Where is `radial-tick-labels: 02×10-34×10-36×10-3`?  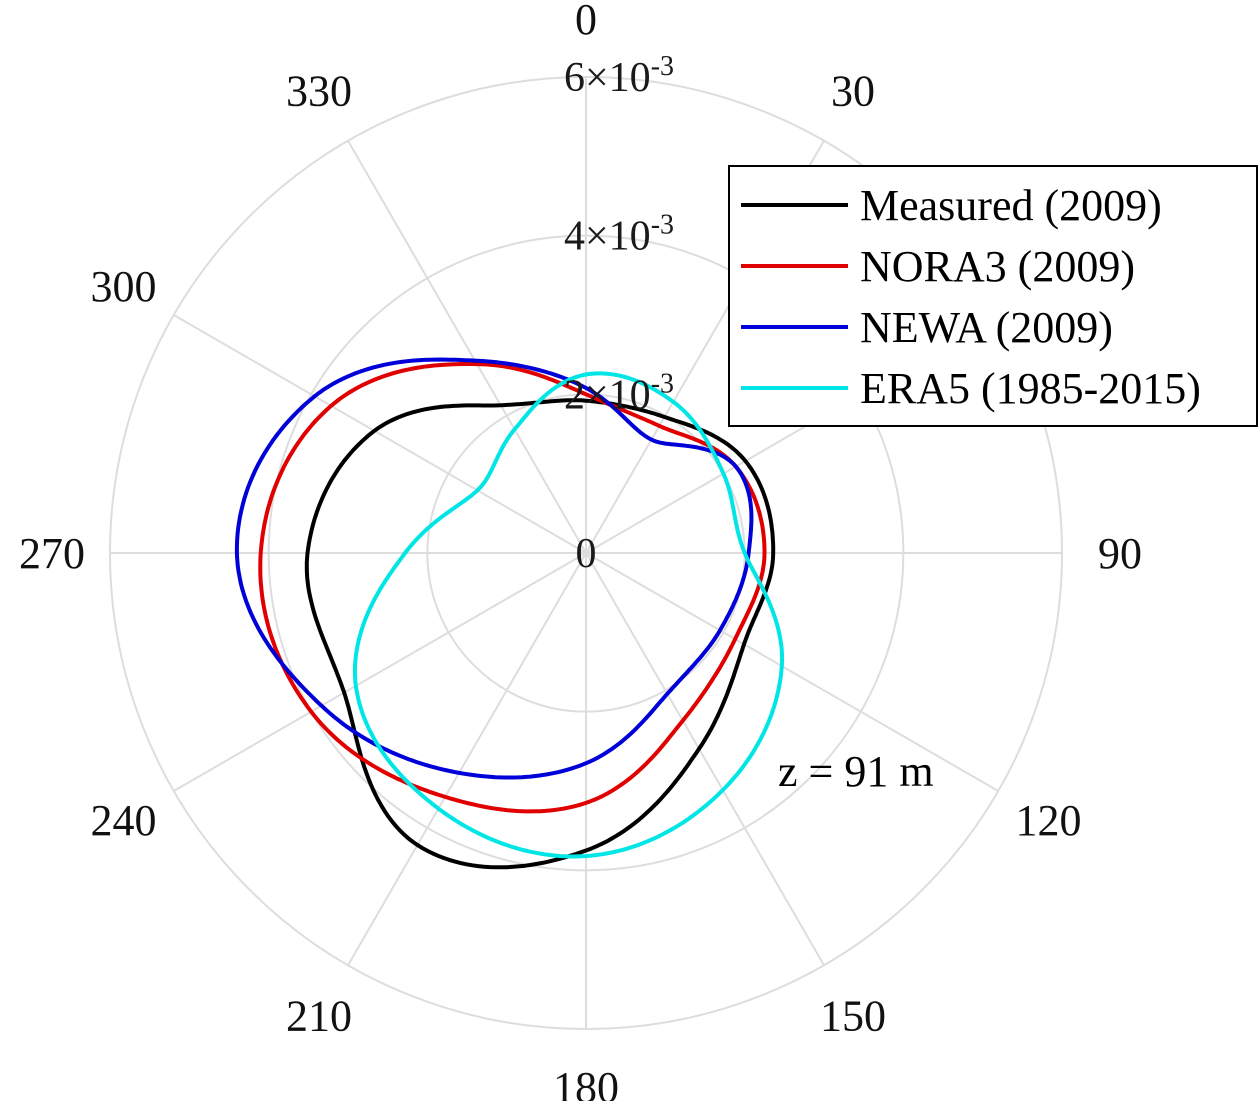
radial-tick-labels: 02×10-34×10-36×10-3 is located at coordinates (619, 314).